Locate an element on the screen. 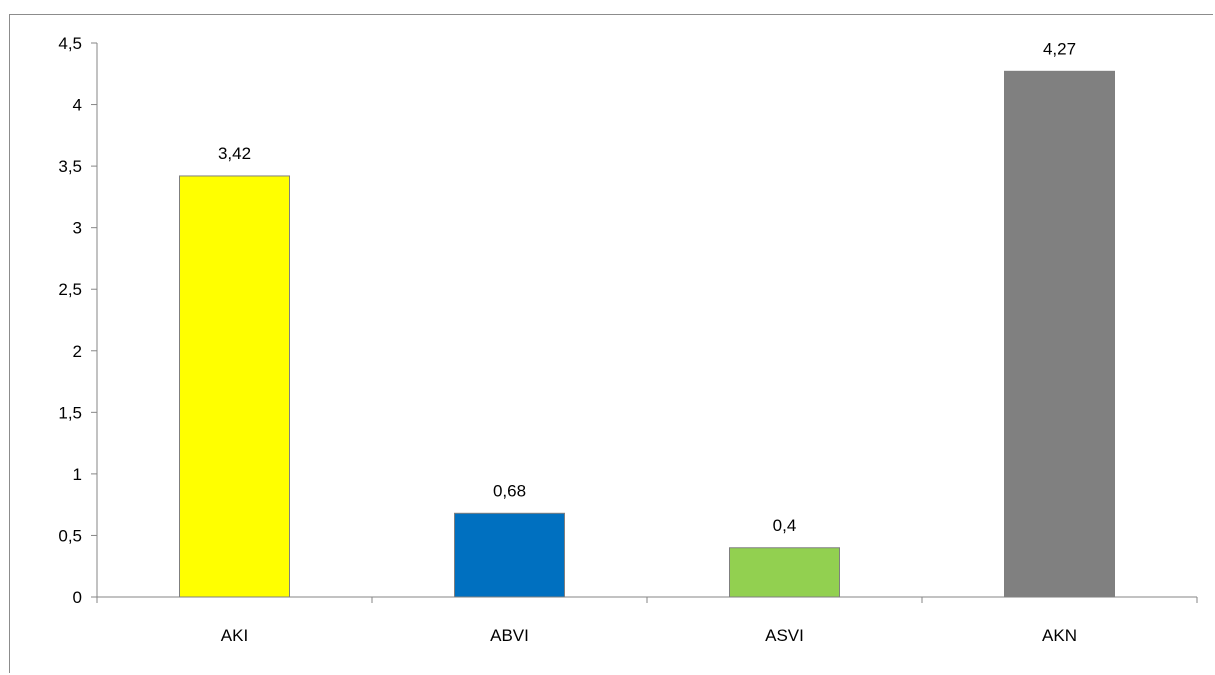 This screenshot has width=1215, height=675. x-tick-label: AKI is located at coordinates (234, 635).